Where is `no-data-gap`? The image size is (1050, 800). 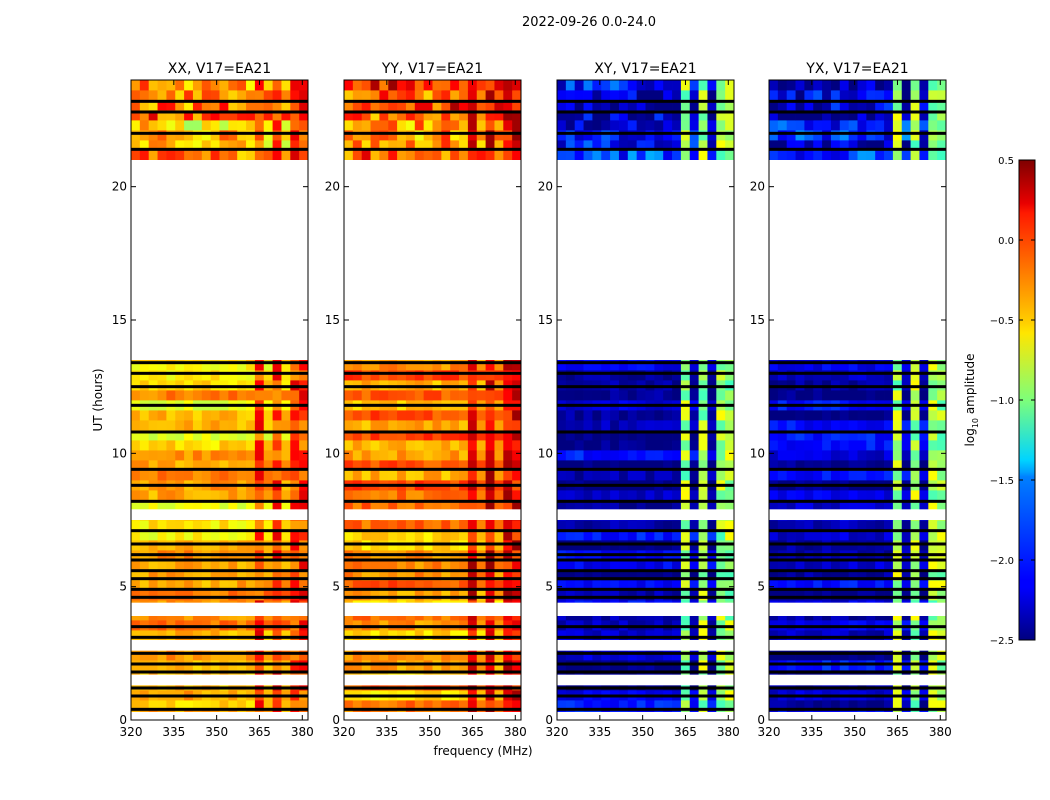
no-data-gap is located at coordinates (645, 260).